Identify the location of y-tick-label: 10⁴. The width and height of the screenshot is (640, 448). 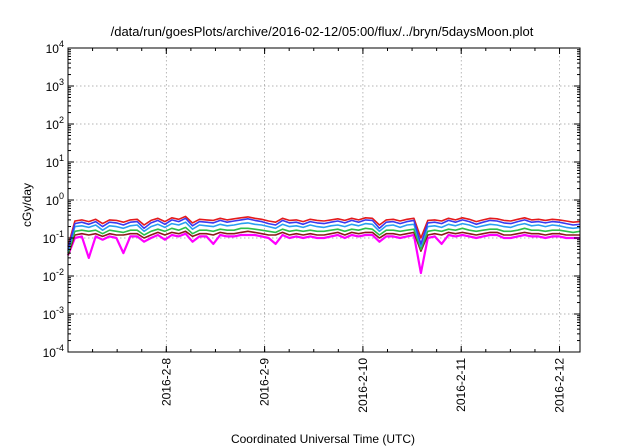
(55, 47).